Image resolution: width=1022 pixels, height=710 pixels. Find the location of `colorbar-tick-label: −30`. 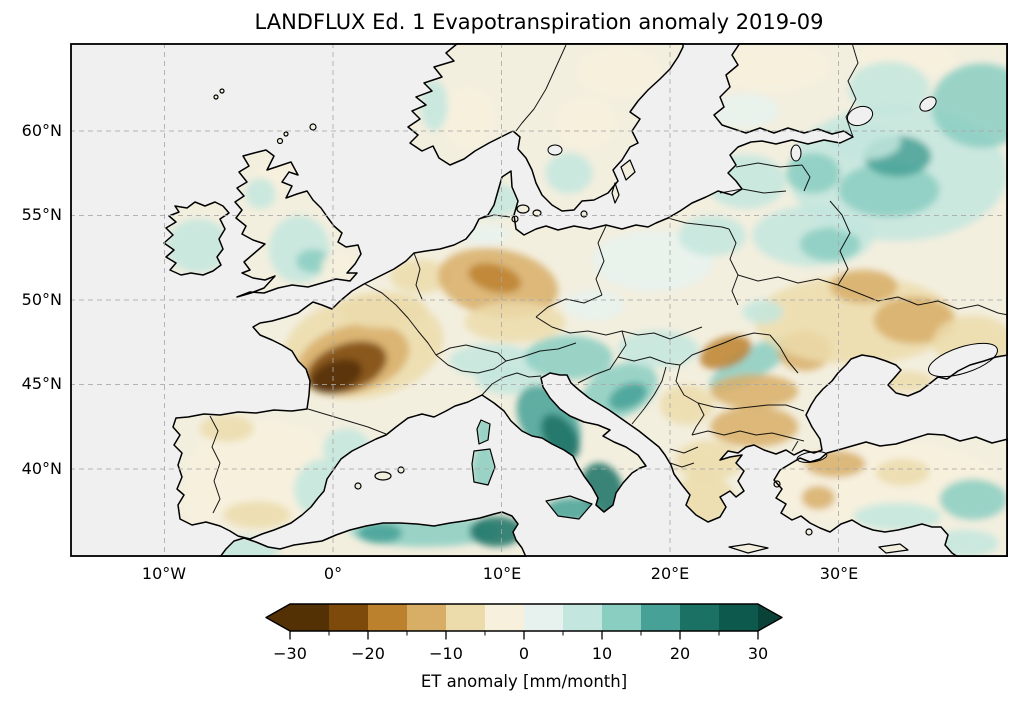

colorbar-tick-label: −30 is located at coordinates (290, 653).